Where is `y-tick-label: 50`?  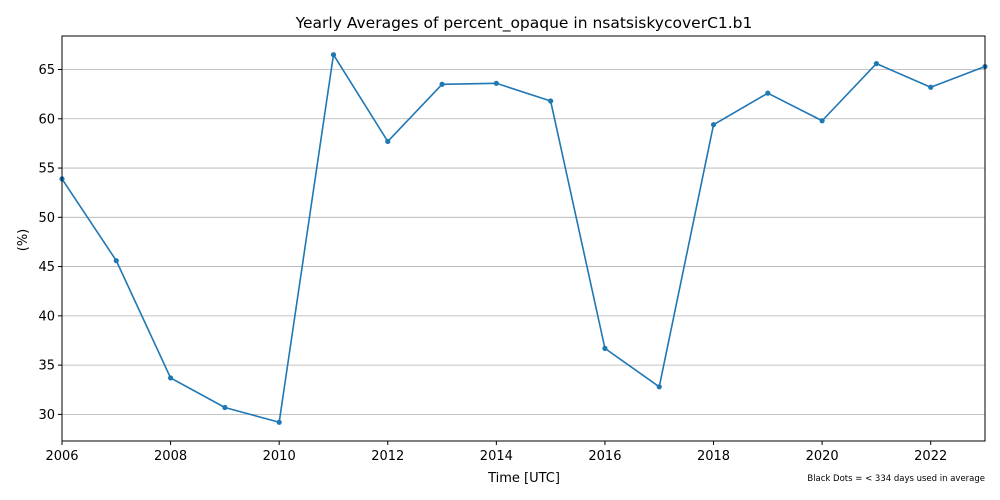
y-tick-label: 50 is located at coordinates (46, 218).